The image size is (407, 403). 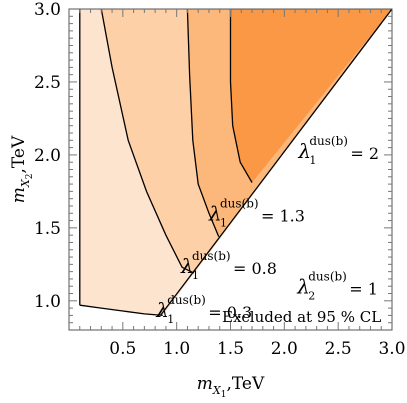 I want to click on annotation-4-value: = 0.3, so click(x=230, y=312).